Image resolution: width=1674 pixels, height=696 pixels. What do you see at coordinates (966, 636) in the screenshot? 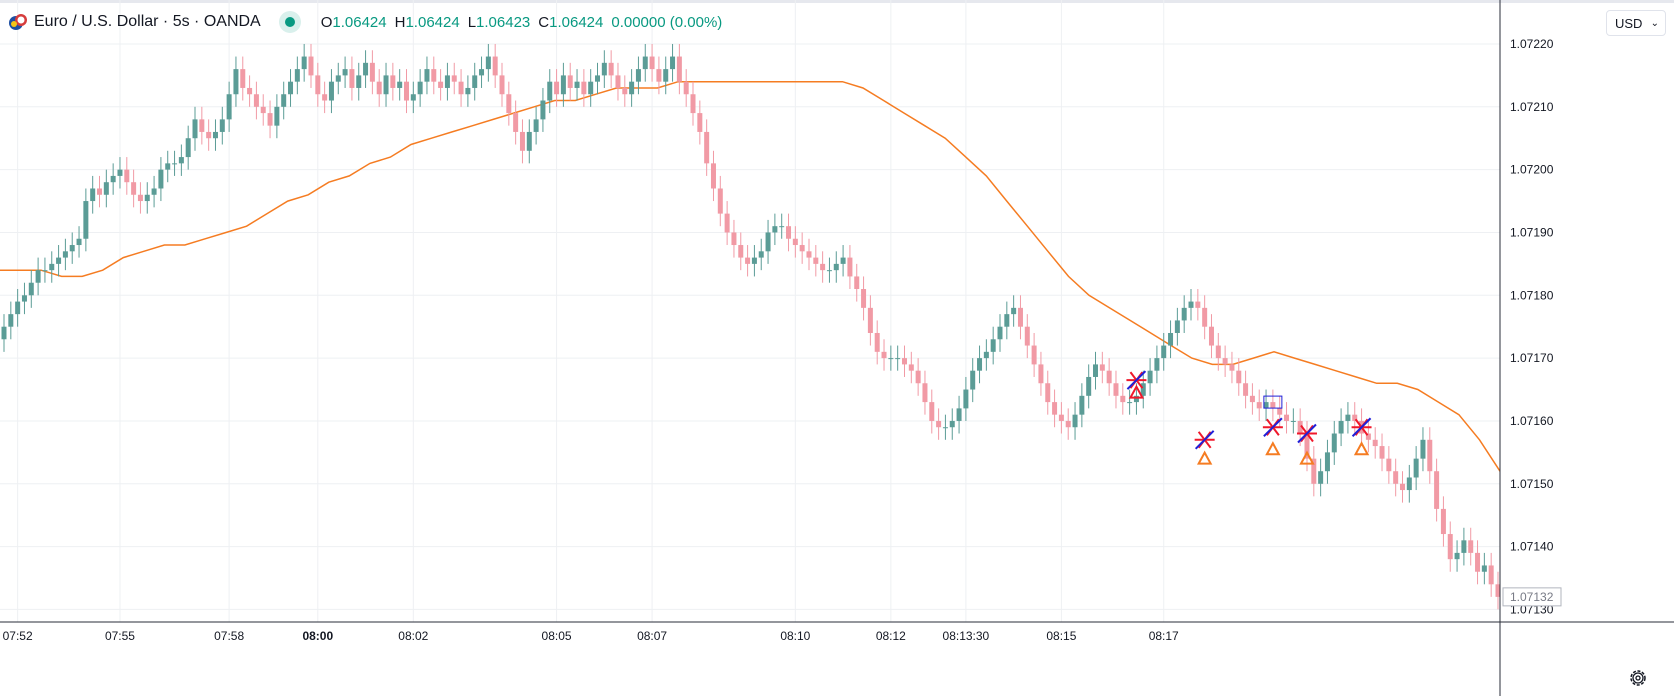
I see `time-tick-label: 08:13:30` at bounding box center [966, 636].